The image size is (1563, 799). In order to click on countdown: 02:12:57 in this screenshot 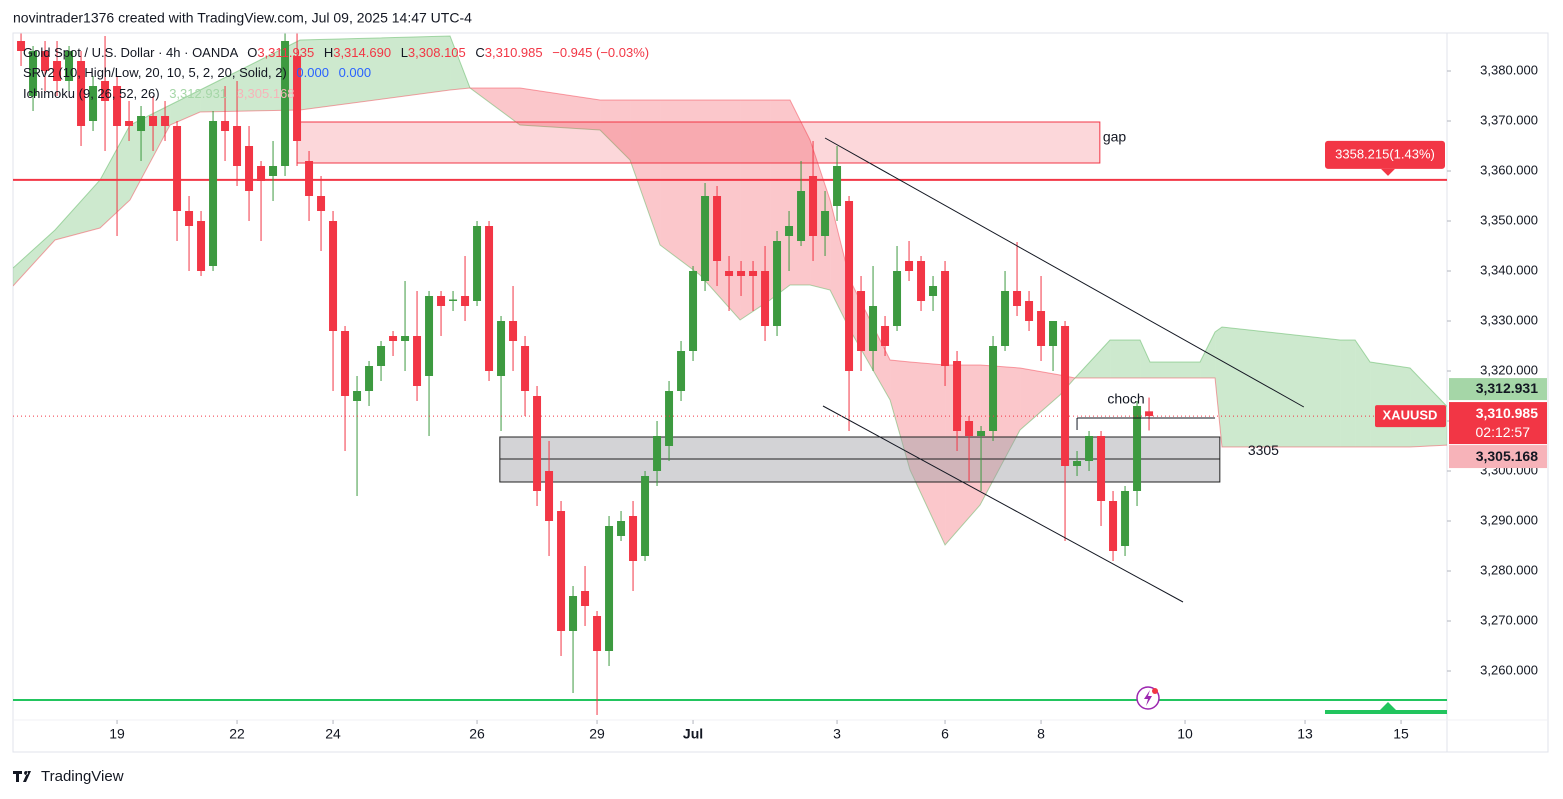, I will do `click(1503, 432)`.